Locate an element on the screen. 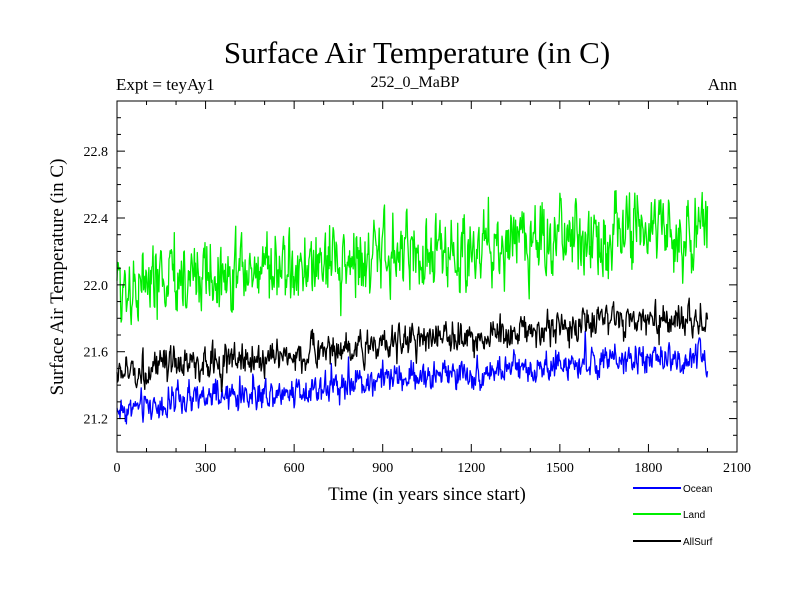 This screenshot has width=800, height=600. legend-label-land: Land is located at coordinates (694, 515).